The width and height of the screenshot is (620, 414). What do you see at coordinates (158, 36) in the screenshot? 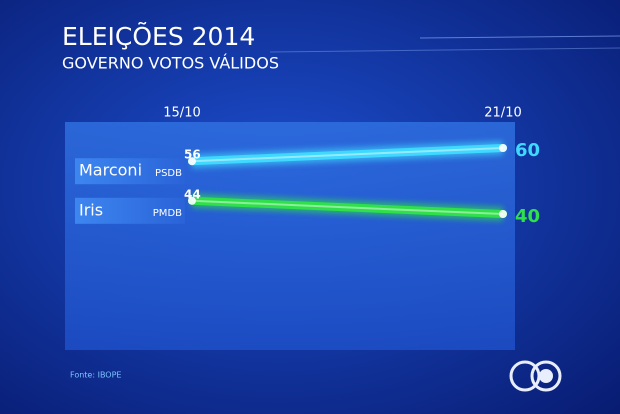
I see `chart-title: ELEIÇÕES 2014` at bounding box center [158, 36].